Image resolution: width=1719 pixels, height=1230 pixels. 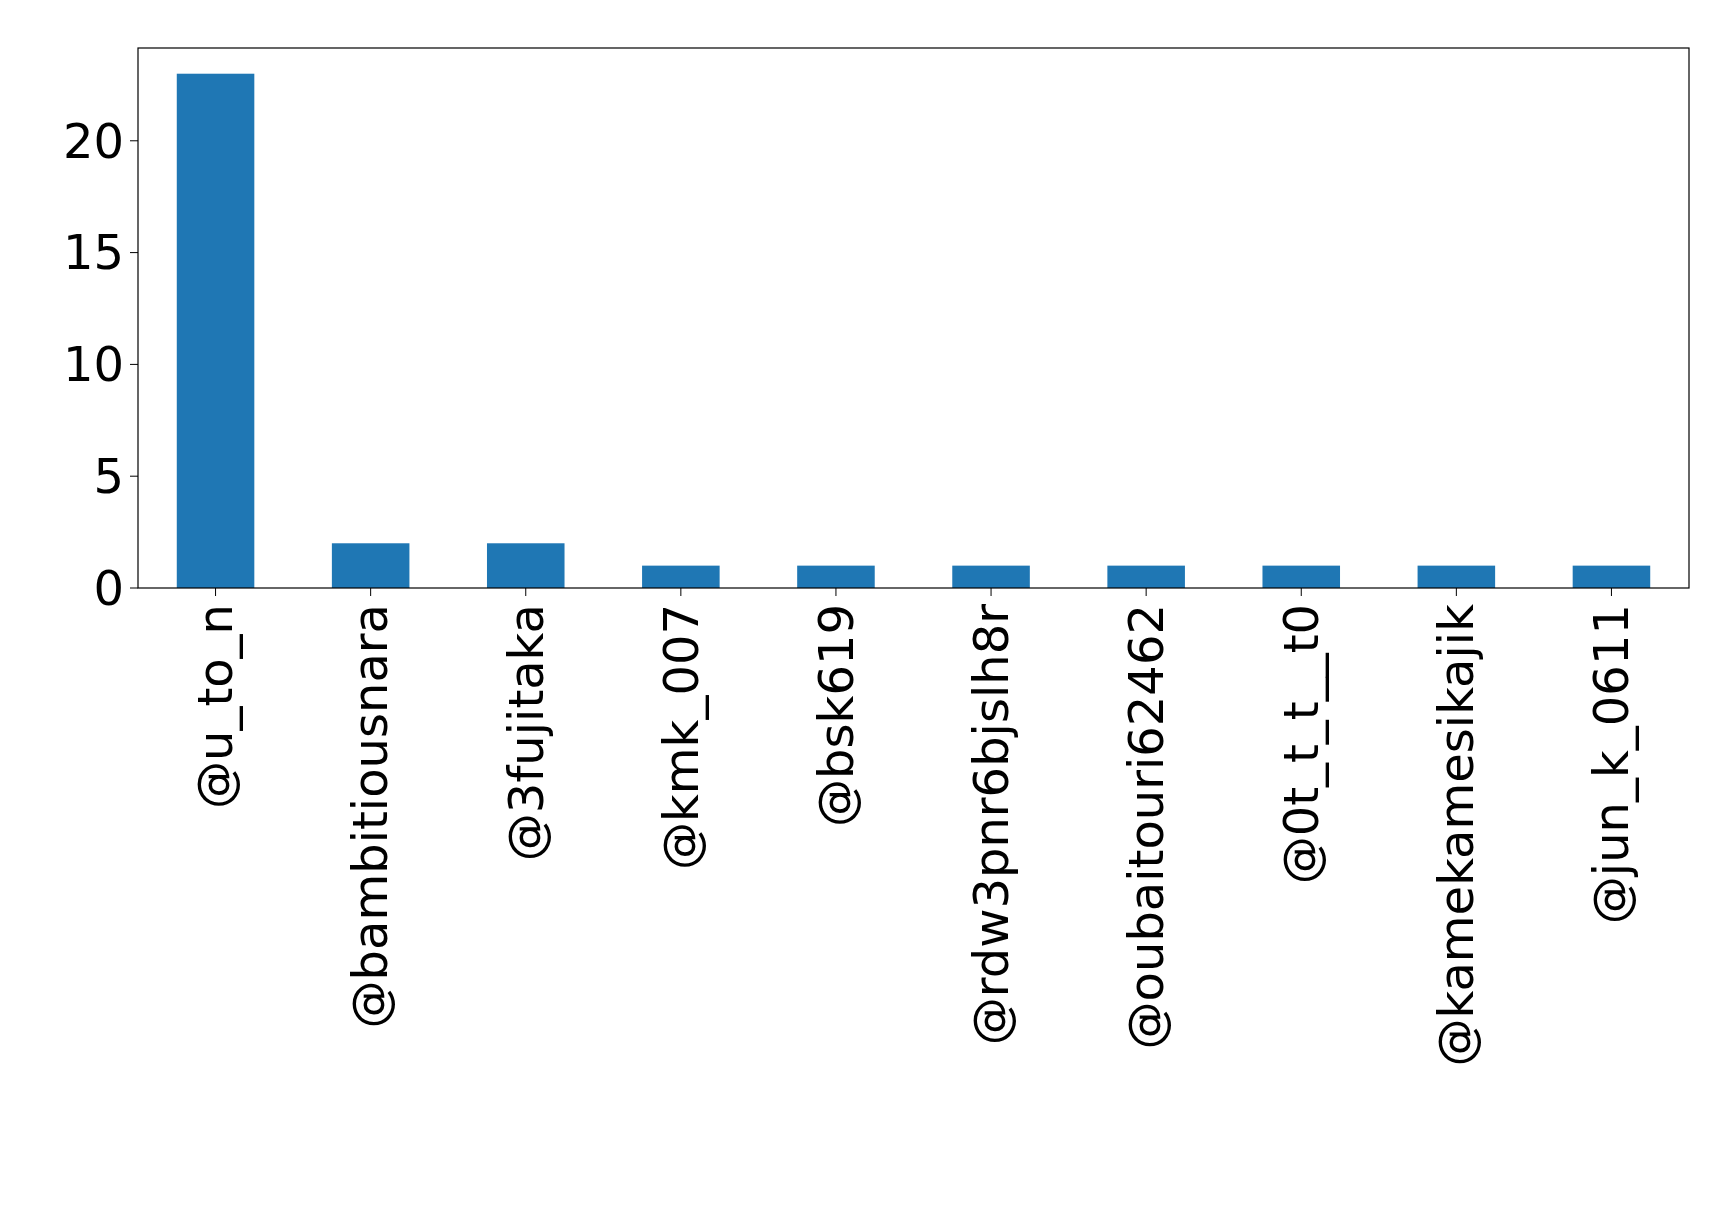 I want to click on x-tick-label: @kmk_007, so click(x=680, y=737).